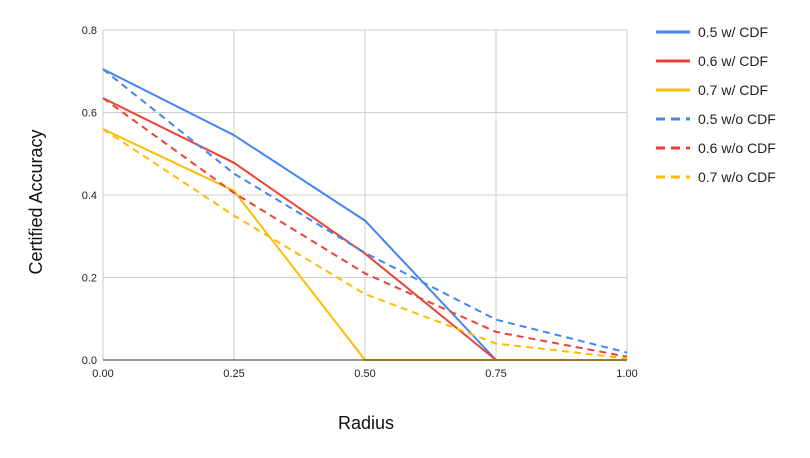  I want to click on x-tick-label: 0.00, so click(102, 374).